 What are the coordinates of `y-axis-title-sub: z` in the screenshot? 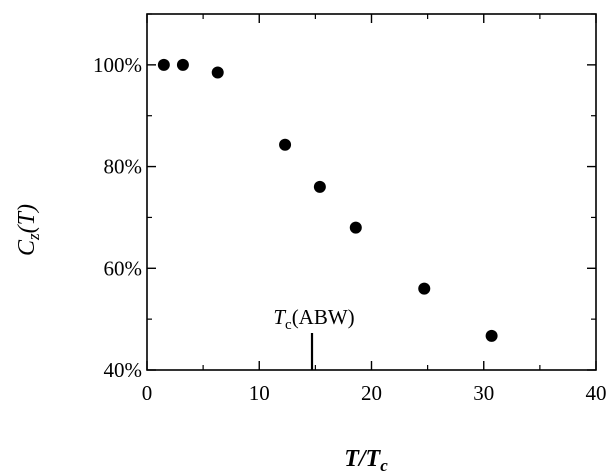 It's located at (33, 237).